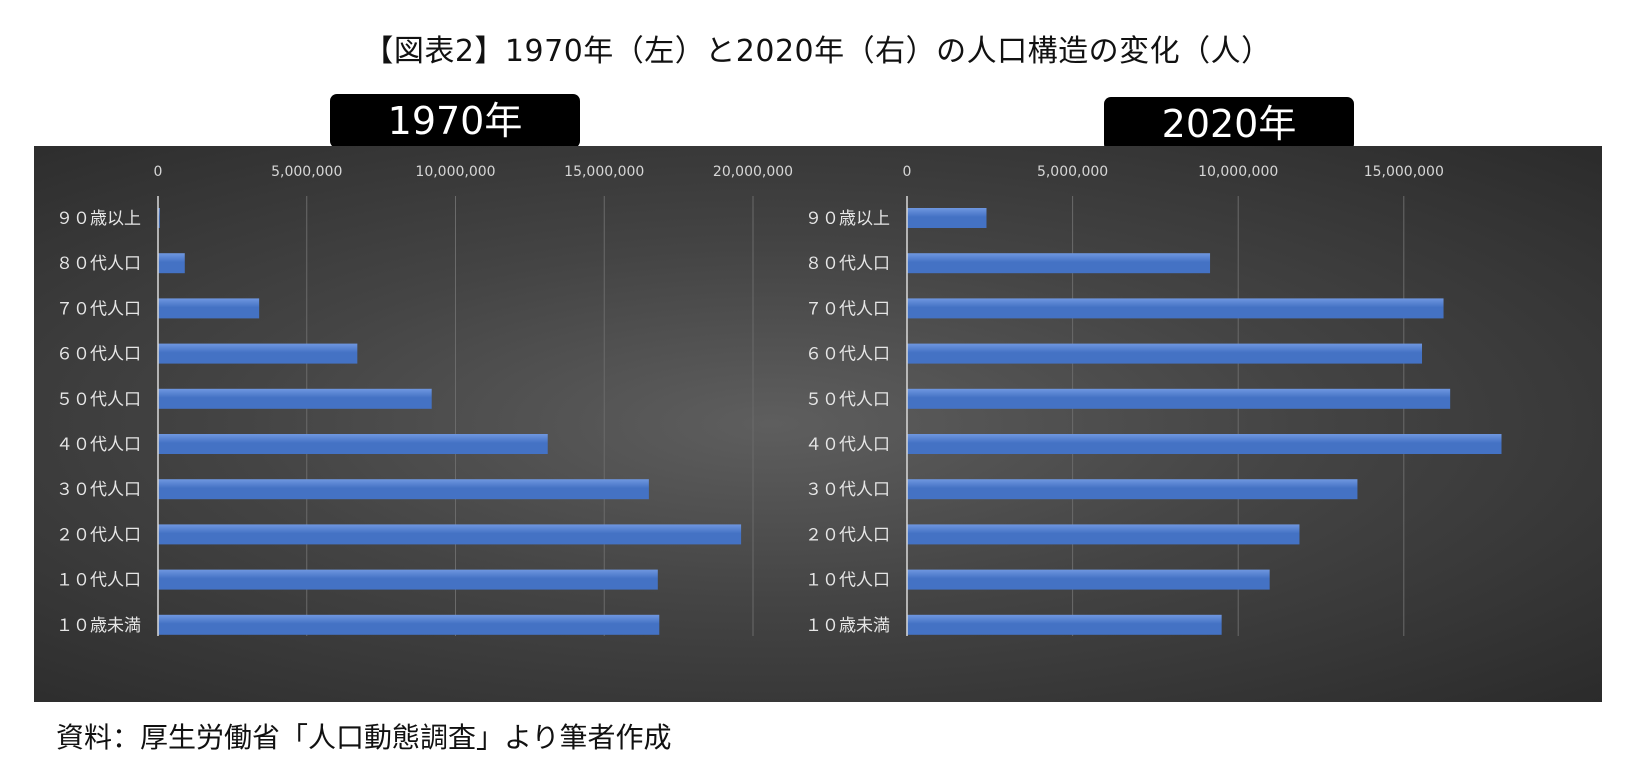 The width and height of the screenshot is (1635, 783). I want to click on figure-title: 【図表2】1970年（左）と2020年（右）の人口構造の変化（人）, so click(817, 51).